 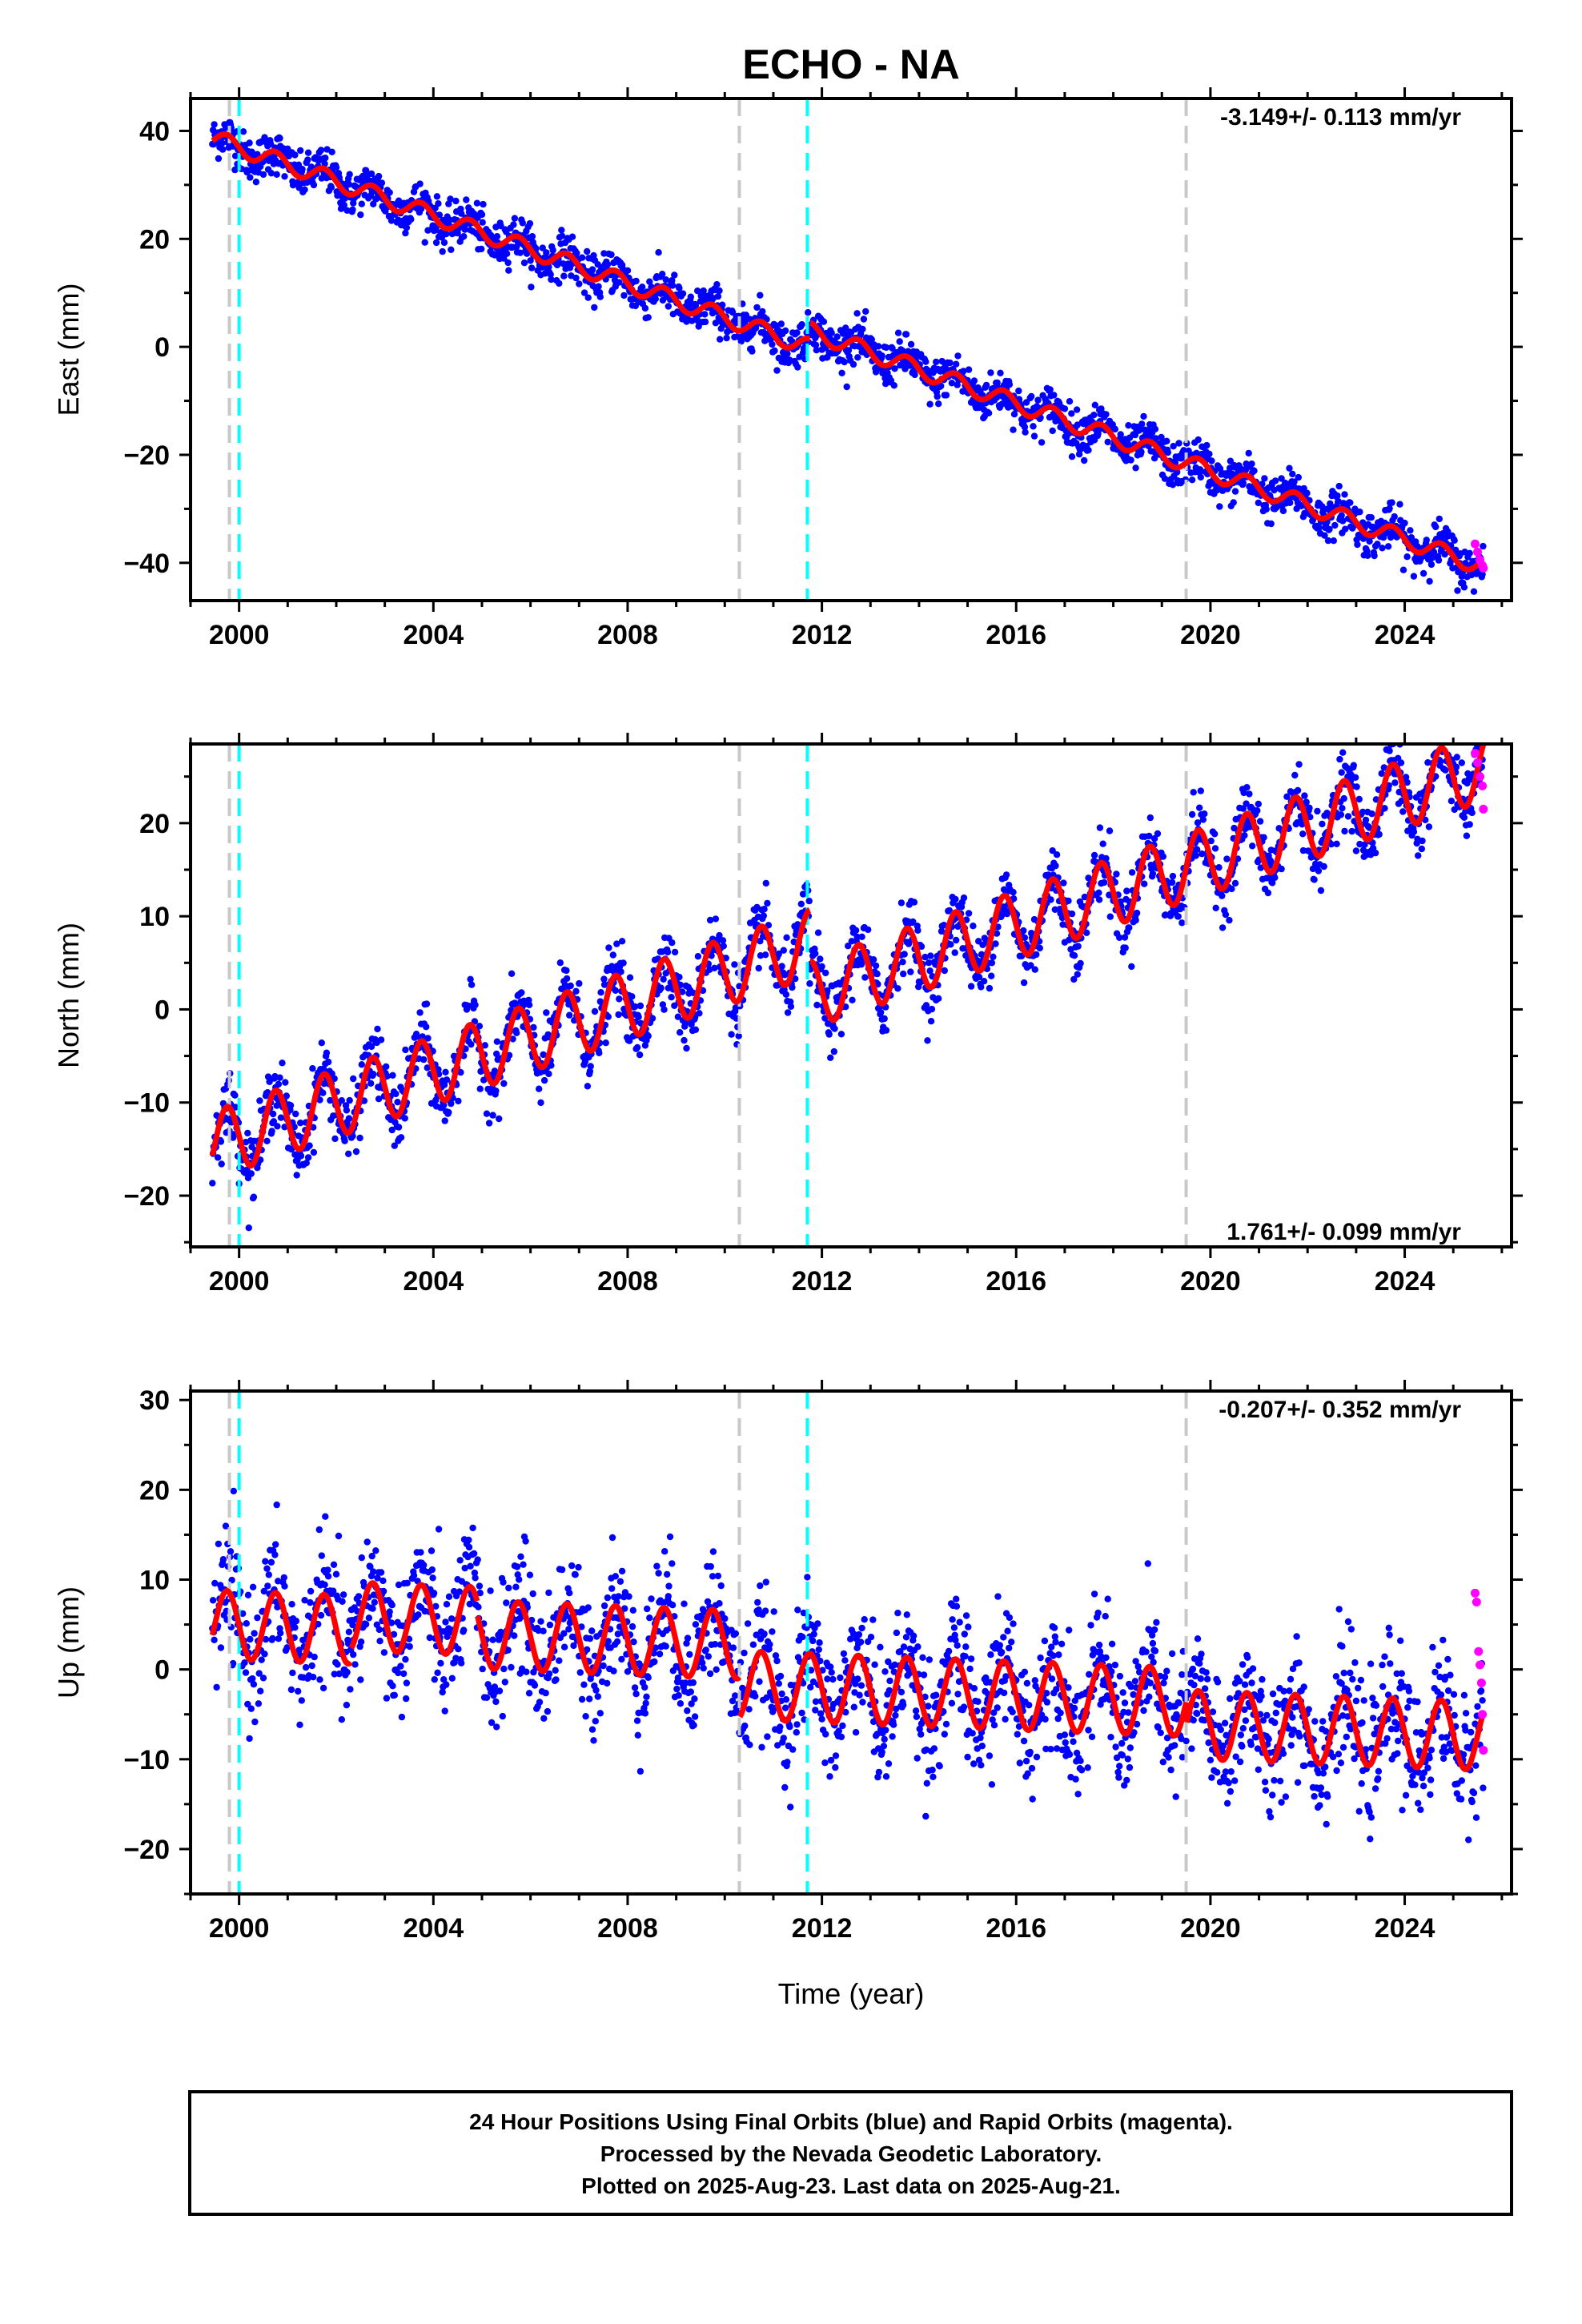 I want to click on north-x-tick-label: 2016, so click(x=1016, y=1281).